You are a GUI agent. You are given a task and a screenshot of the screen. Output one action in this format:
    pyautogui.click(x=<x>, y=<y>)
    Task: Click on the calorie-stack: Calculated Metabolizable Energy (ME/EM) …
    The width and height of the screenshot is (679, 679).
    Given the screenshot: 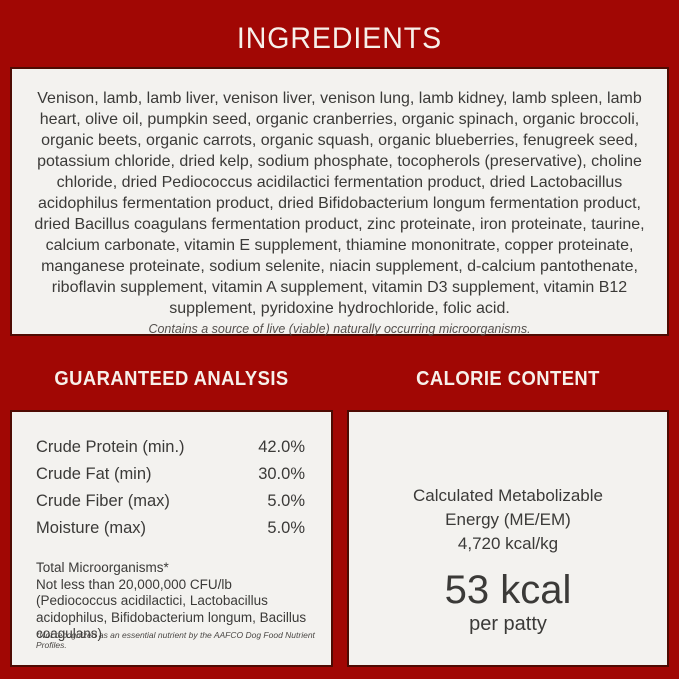 What is the action you would take?
    pyautogui.click(x=508, y=560)
    